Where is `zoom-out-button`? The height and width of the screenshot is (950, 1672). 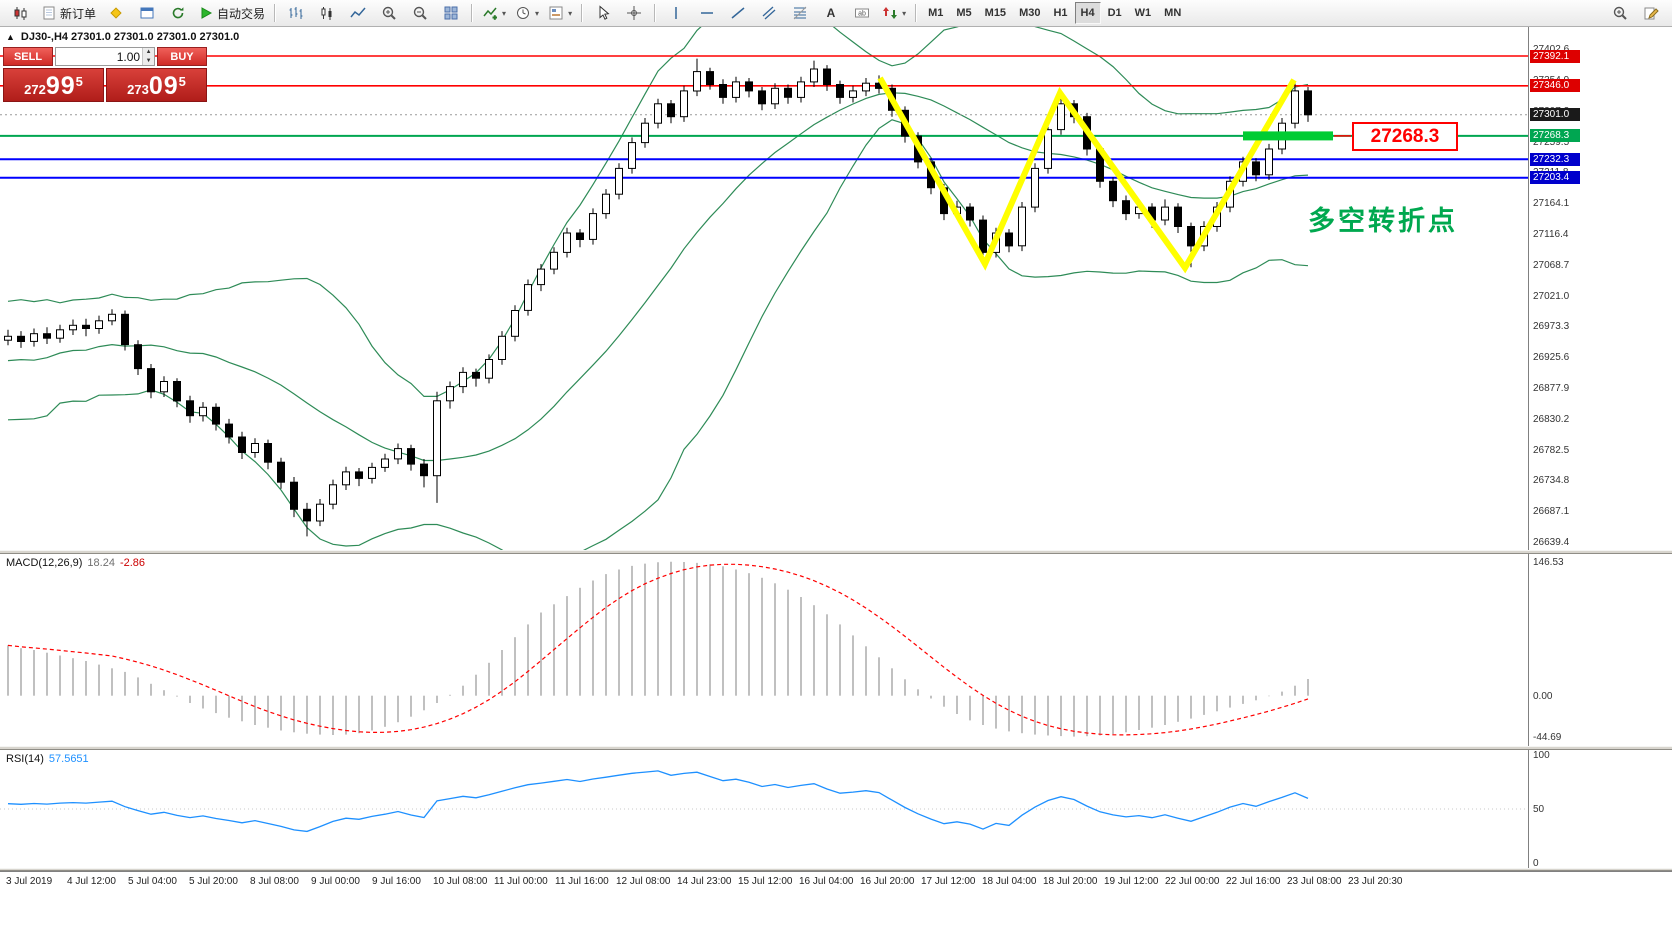
zoom-out-button is located at coordinates (420, 13).